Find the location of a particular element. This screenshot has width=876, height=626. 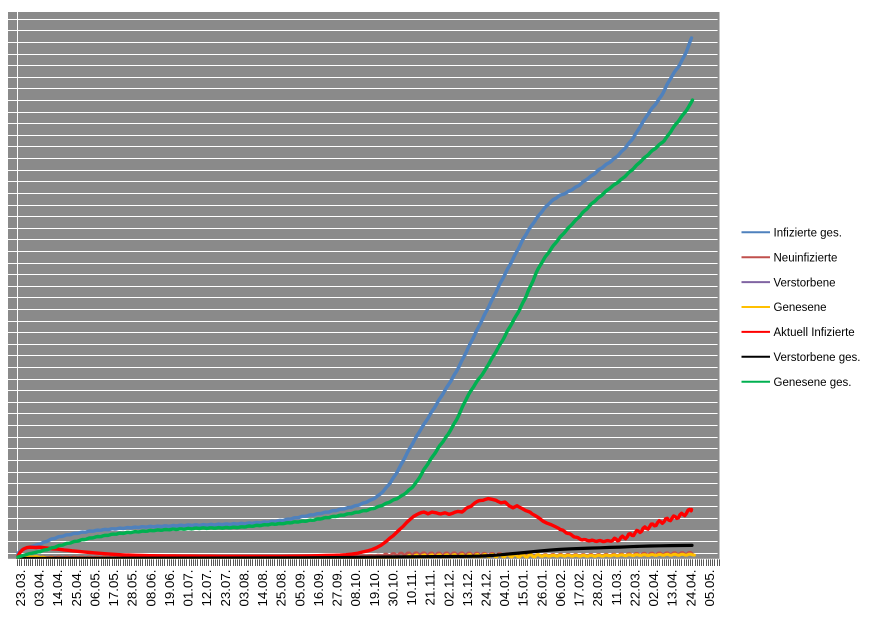

svg-text: 23.03. is located at coordinates (20, 588).